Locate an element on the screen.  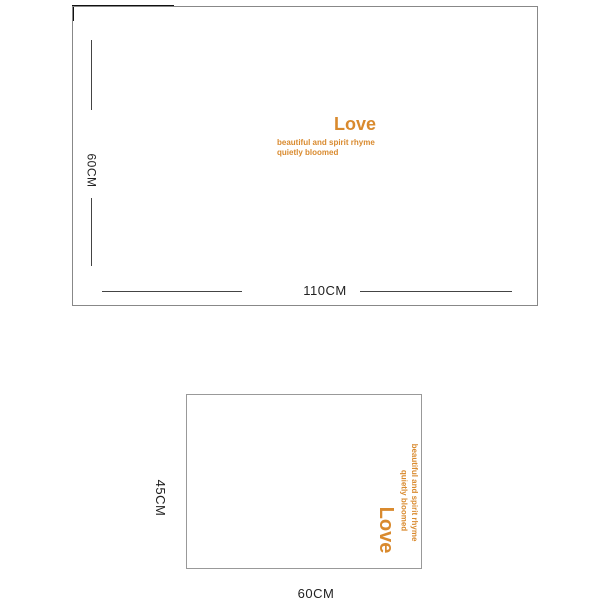
sticker-sheet is located at coordinates (304, 481).